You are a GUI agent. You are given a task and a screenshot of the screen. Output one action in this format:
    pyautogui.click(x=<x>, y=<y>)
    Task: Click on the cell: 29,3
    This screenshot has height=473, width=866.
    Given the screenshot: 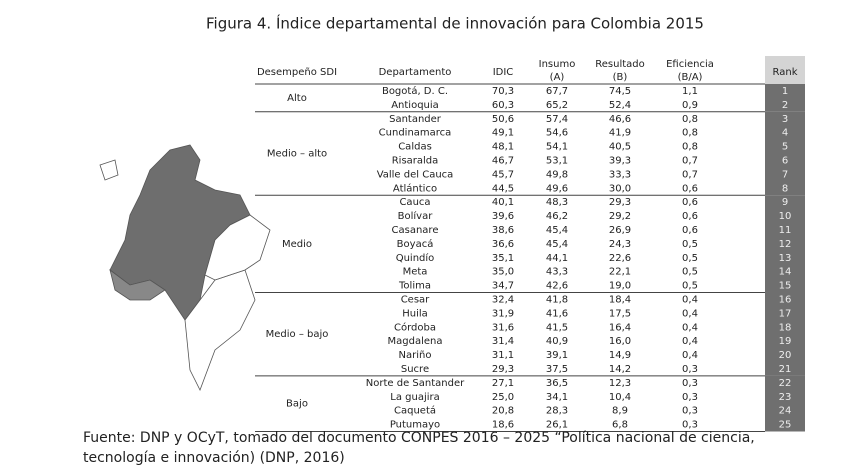 What is the action you would take?
    pyautogui.click(x=620, y=202)
    